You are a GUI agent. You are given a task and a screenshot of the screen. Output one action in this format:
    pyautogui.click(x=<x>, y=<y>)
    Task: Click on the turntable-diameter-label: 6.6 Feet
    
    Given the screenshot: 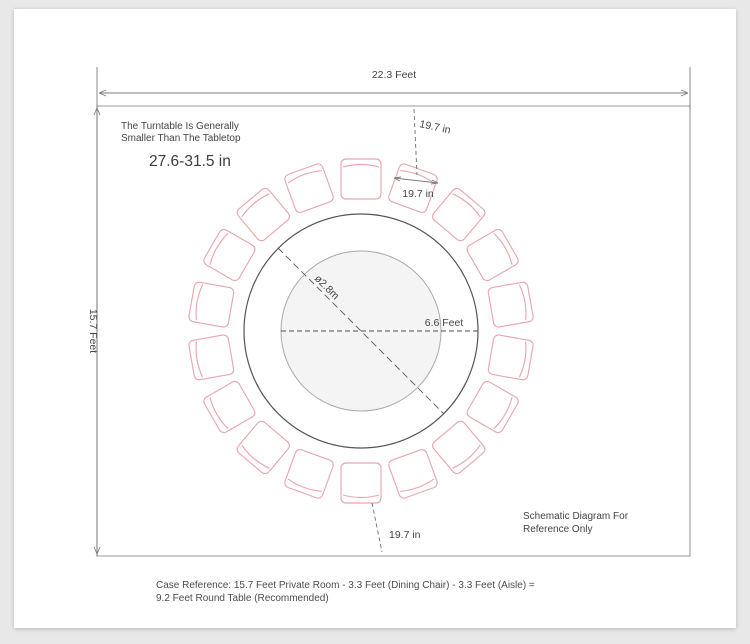 What is the action you would take?
    pyautogui.click(x=444, y=323)
    